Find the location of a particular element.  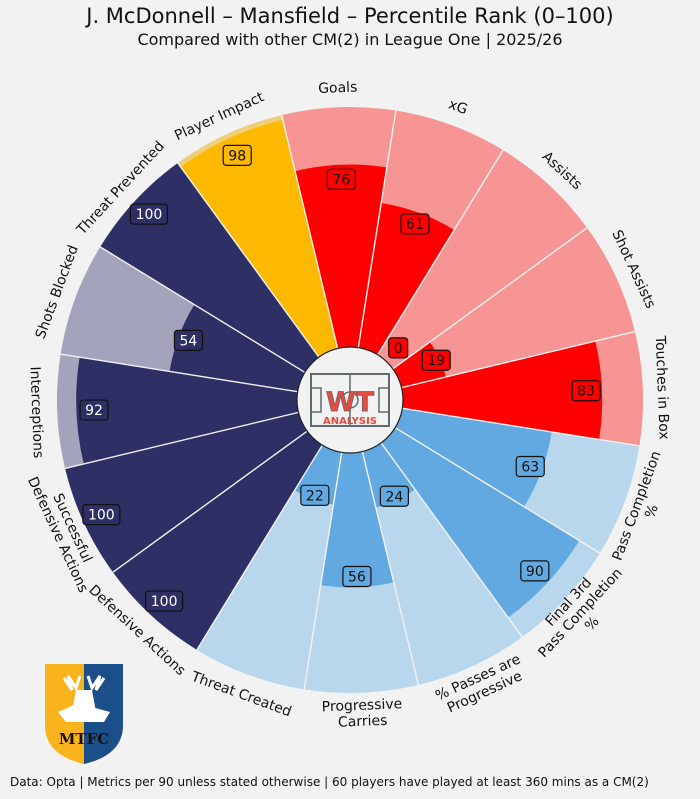

category-label-goals: Goals is located at coordinates (338, 88).